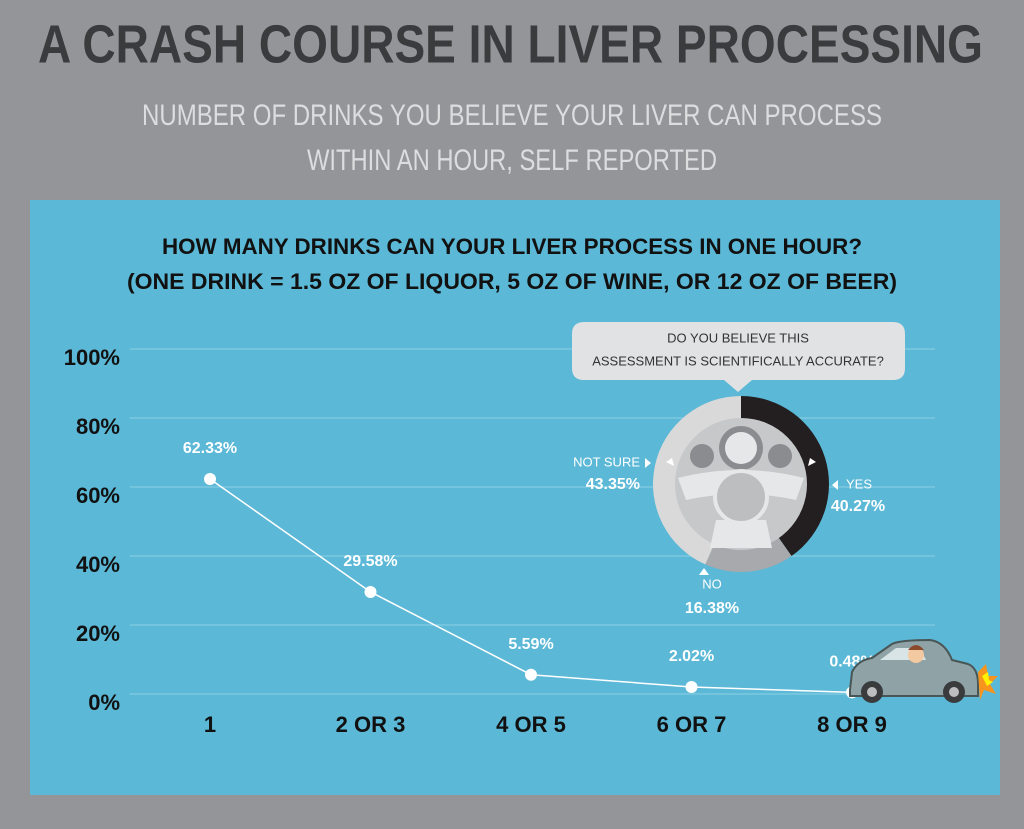 Image resolution: width=1024 pixels, height=829 pixels. Describe the element at coordinates (371, 724) in the screenshot. I see `x-tick-label: 2 OR 3` at that location.